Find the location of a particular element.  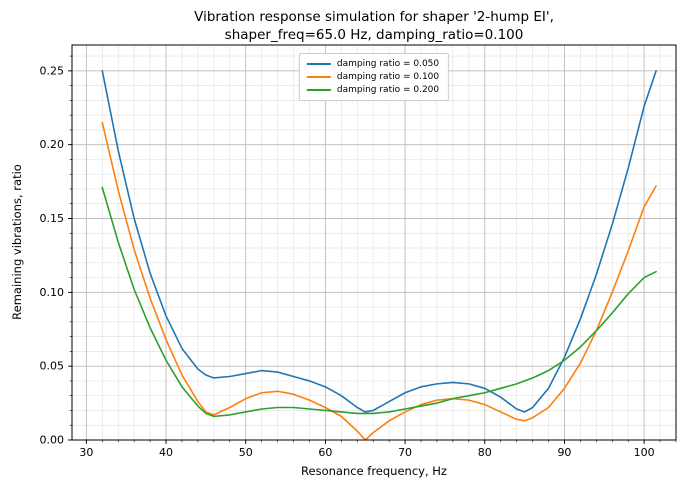

y-tick-label: 0.00 is located at coordinates (52, 440).